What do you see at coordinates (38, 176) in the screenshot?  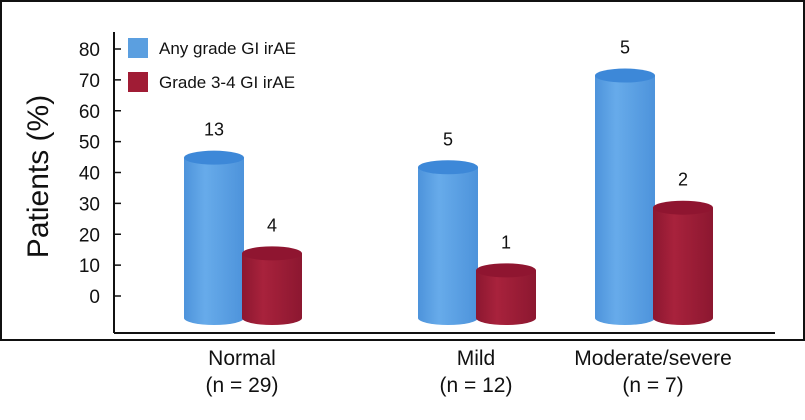 I see `y-axis-label: Patients (%)` at bounding box center [38, 176].